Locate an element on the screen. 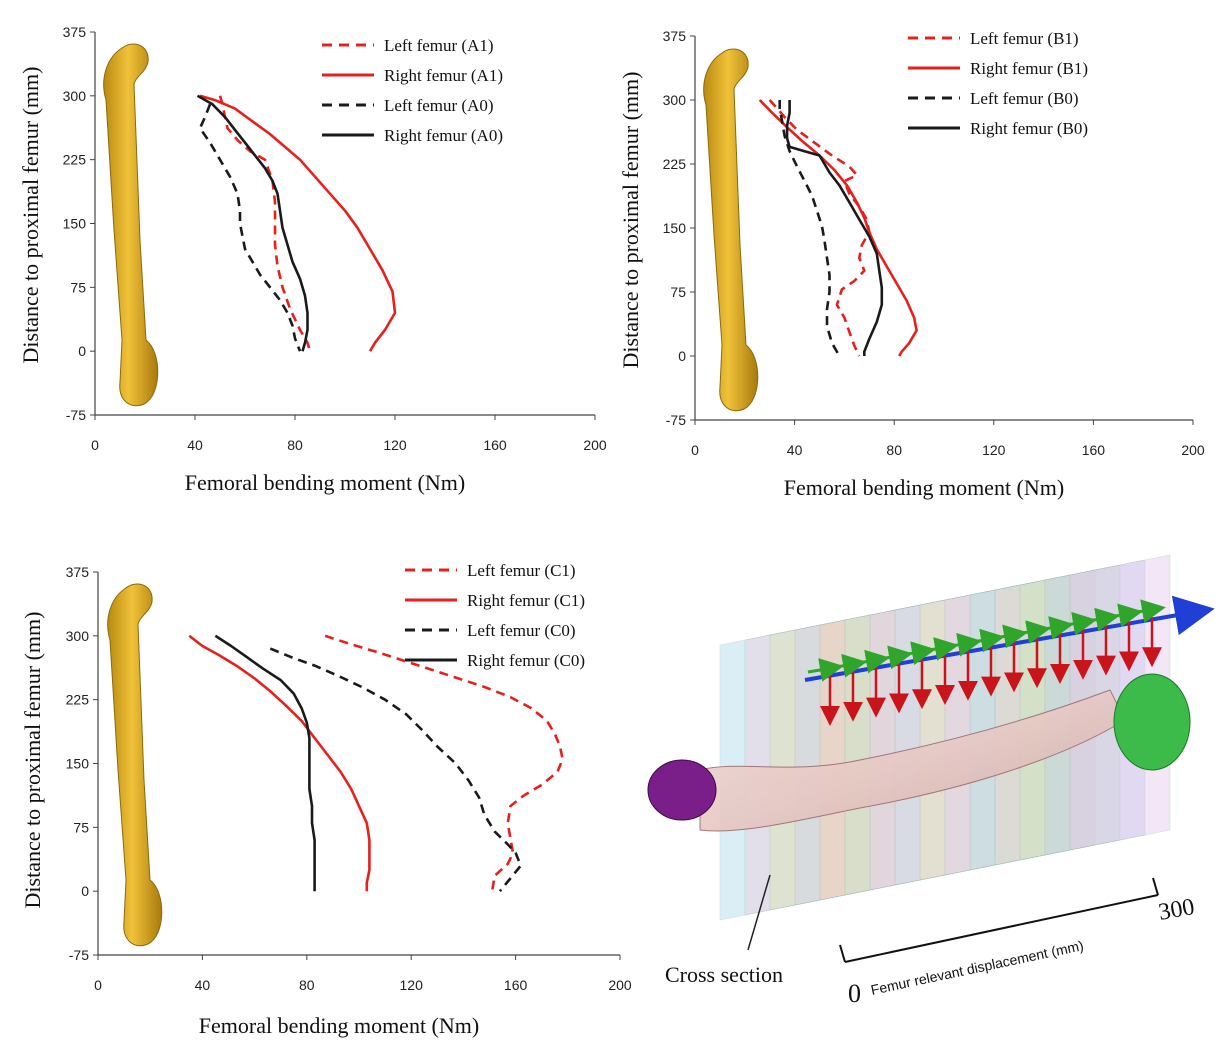 This screenshot has height=1043, width=1217. femoral-condyle-mesh is located at coordinates (1152, 722).